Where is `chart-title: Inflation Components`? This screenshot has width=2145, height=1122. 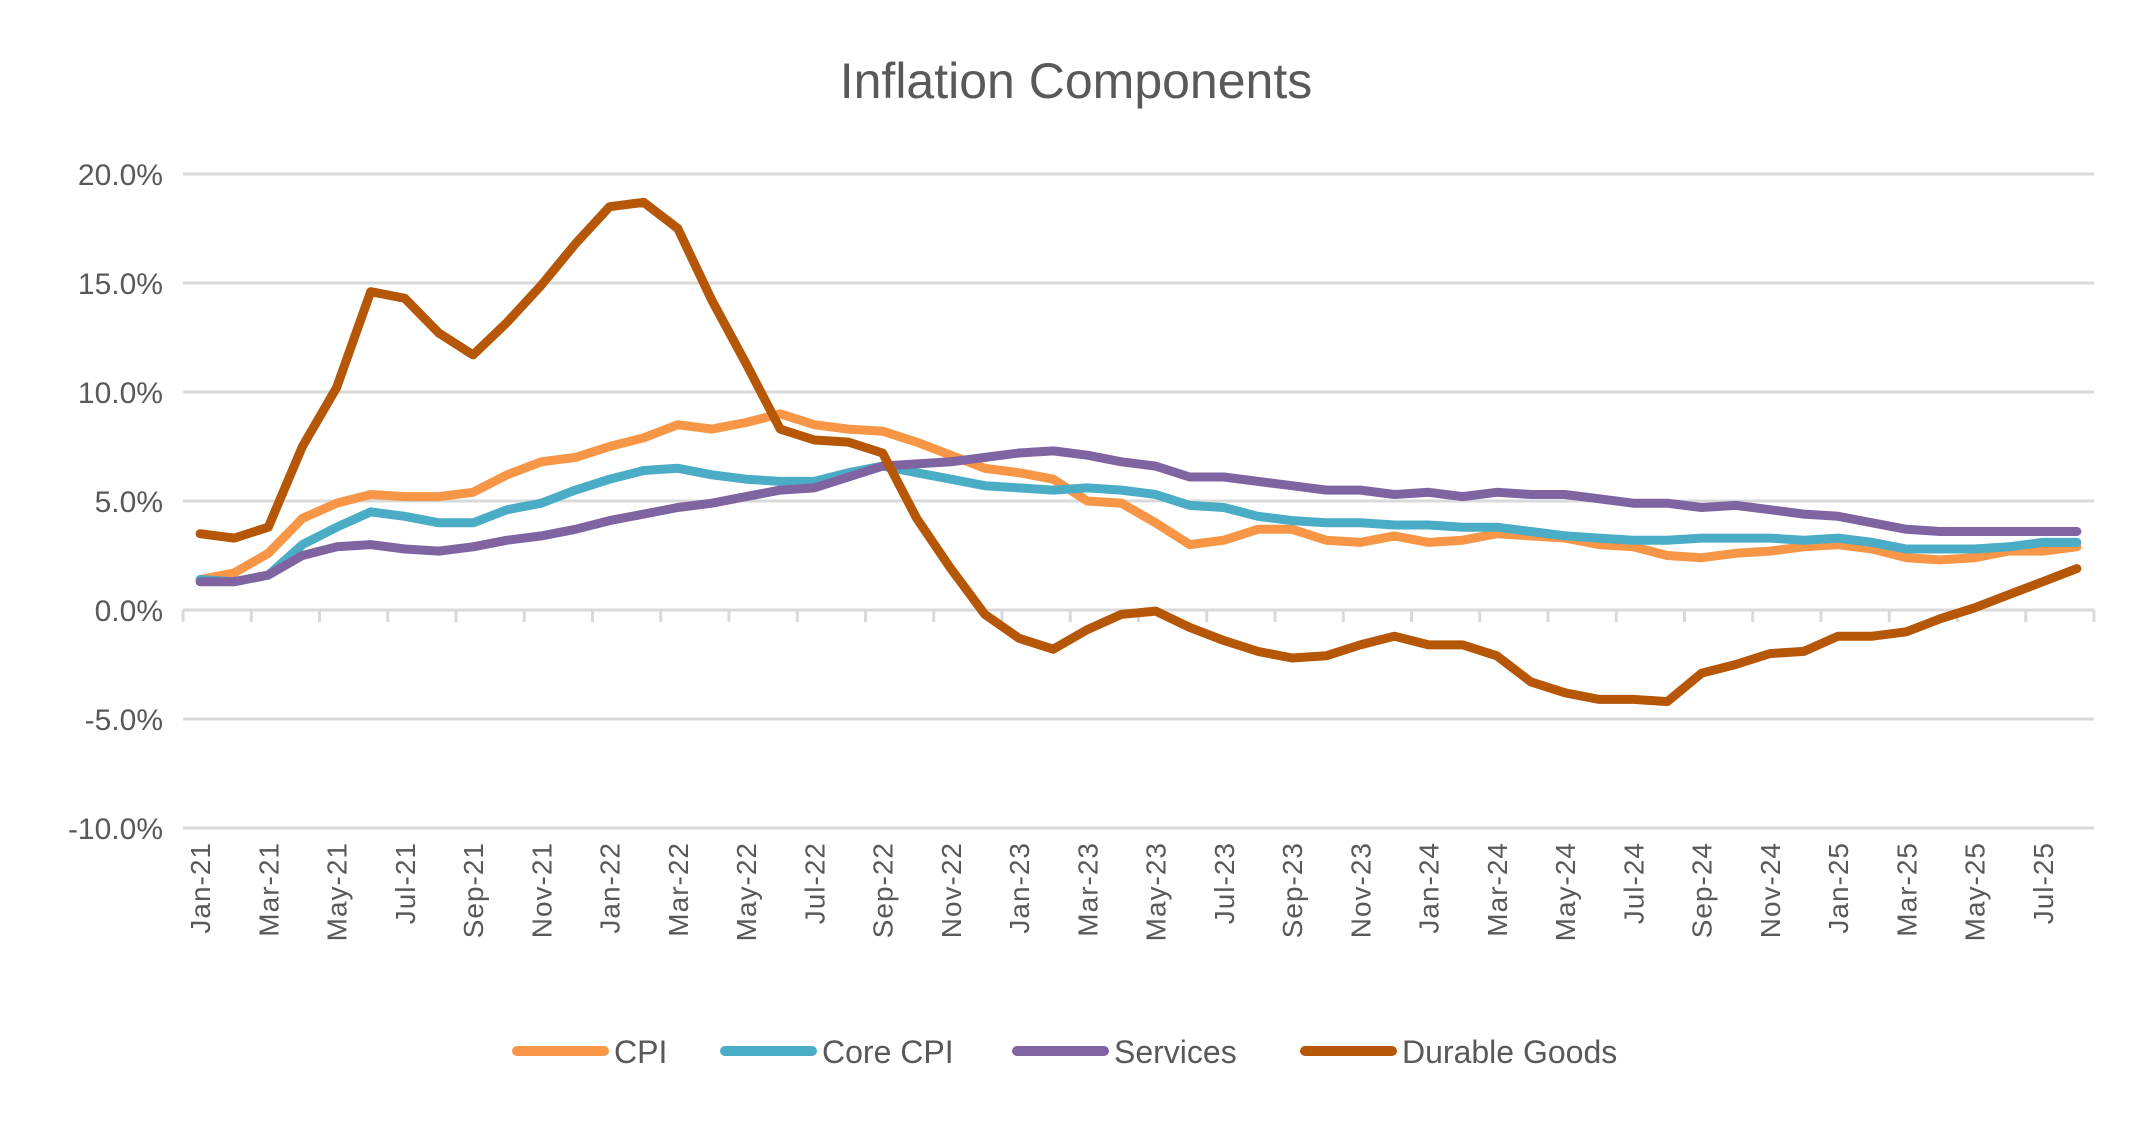 chart-title: Inflation Components is located at coordinates (1076, 81).